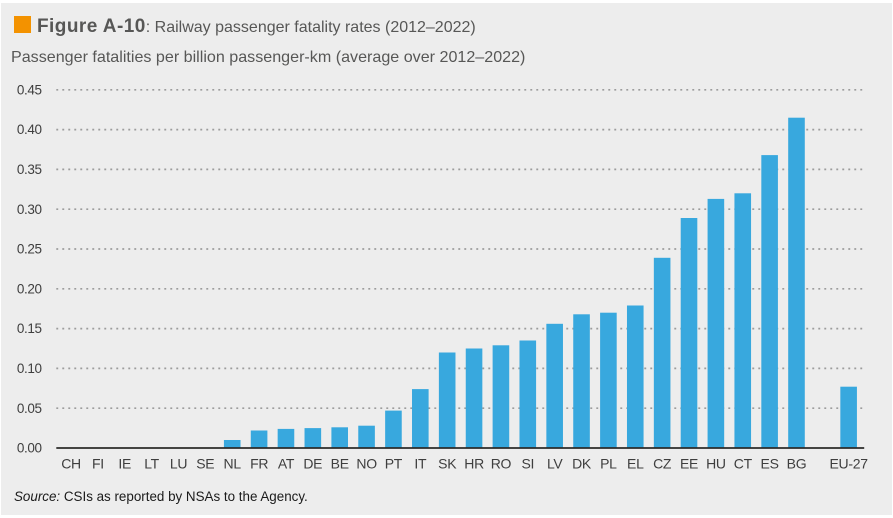 This screenshot has height=518, width=893. Describe the element at coordinates (98, 463) in the screenshot. I see `svg-text: FI` at that location.